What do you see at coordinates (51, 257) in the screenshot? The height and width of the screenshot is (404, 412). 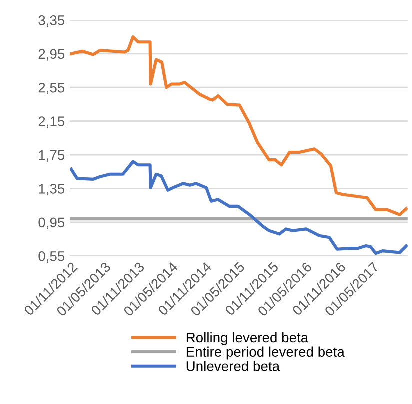 I see `y-tick-label: 0,55` at bounding box center [51, 257].